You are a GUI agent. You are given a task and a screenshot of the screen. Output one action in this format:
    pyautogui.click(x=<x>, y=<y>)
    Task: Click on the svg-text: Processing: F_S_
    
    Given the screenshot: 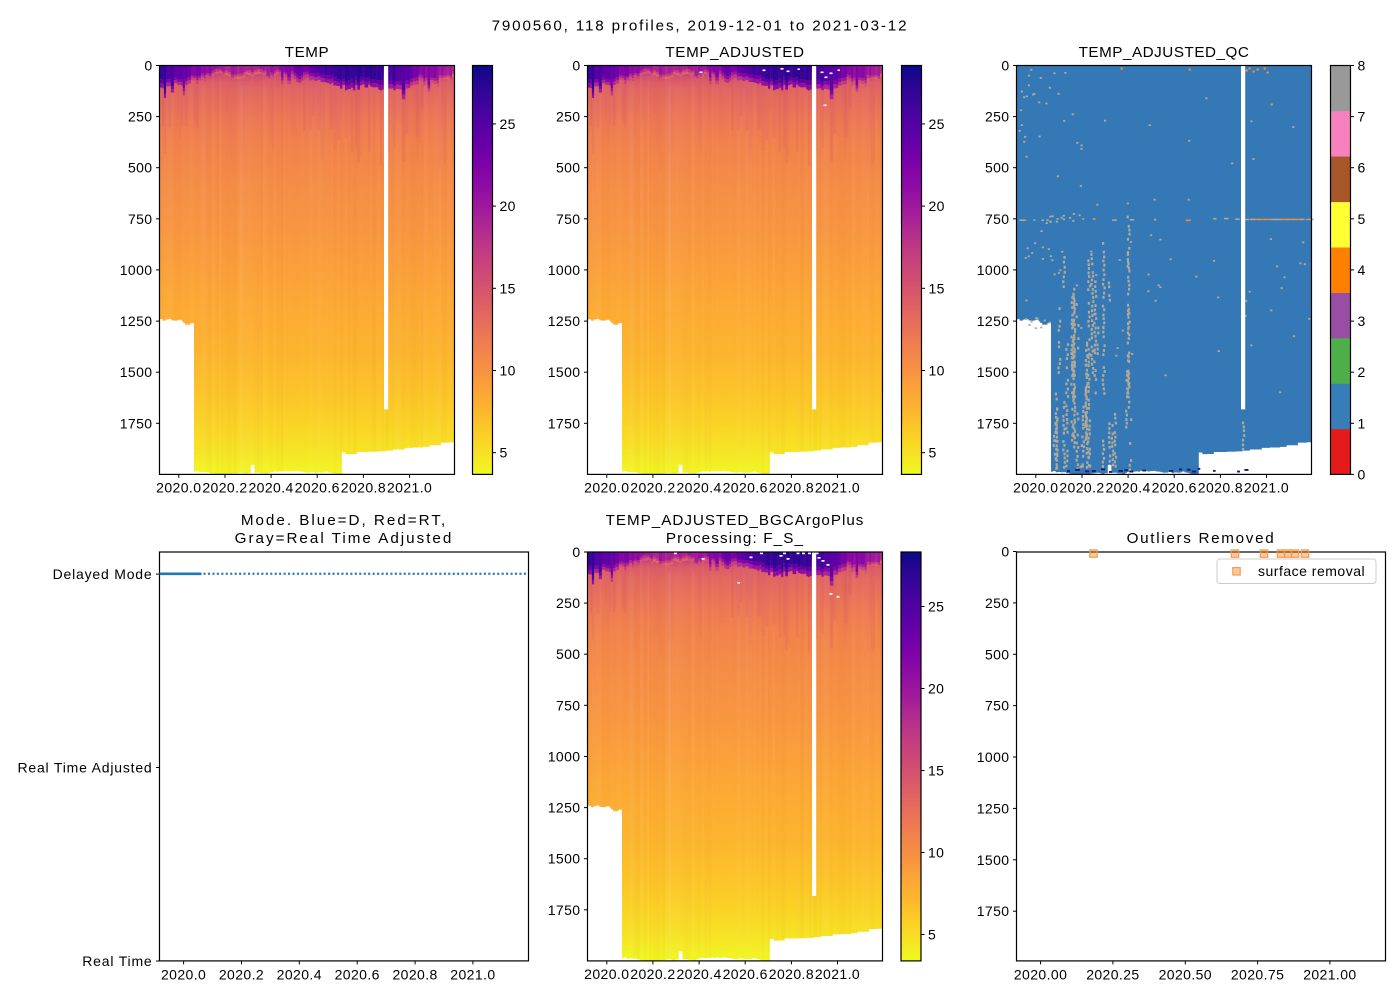 What is the action you would take?
    pyautogui.click(x=735, y=538)
    